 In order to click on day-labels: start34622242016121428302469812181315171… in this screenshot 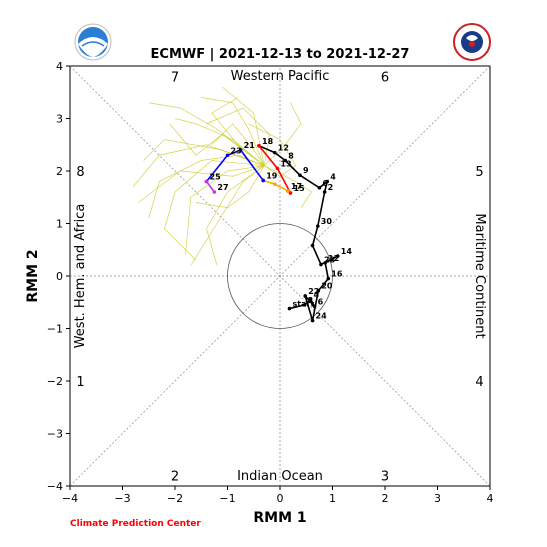, I will do `click(281, 229)`.